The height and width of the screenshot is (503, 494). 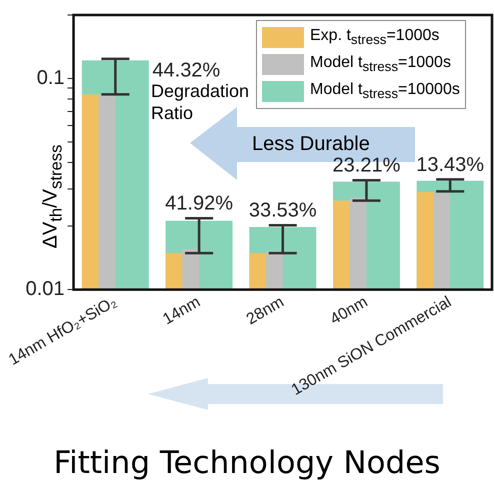 I want to click on text: Fitting Technology Nodes, so click(x=247, y=463).